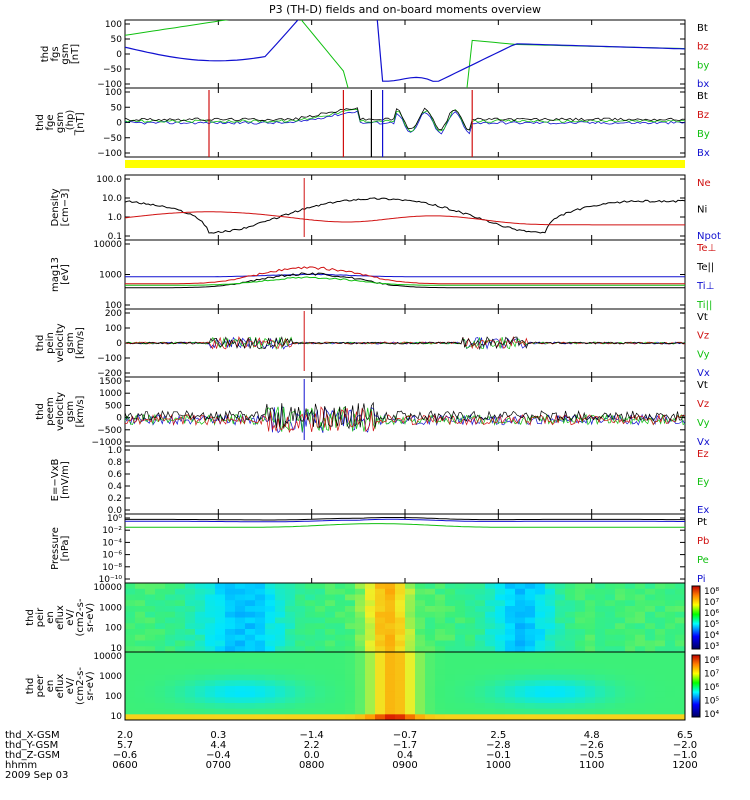 This screenshot has height=800, width=750. Describe the element at coordinates (592, 755) in the screenshot. I see `footer-value: −0.5` at that location.